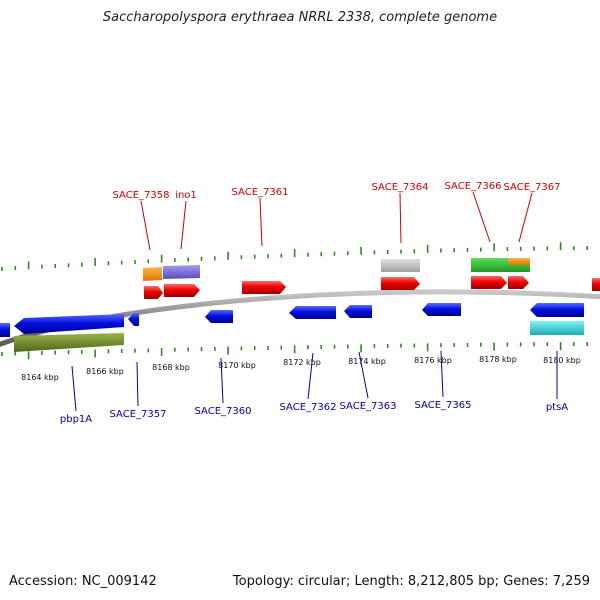  Describe the element at coordinates (237, 365) in the screenshot. I see `ruler-tick-label: 8170 kbp` at that location.